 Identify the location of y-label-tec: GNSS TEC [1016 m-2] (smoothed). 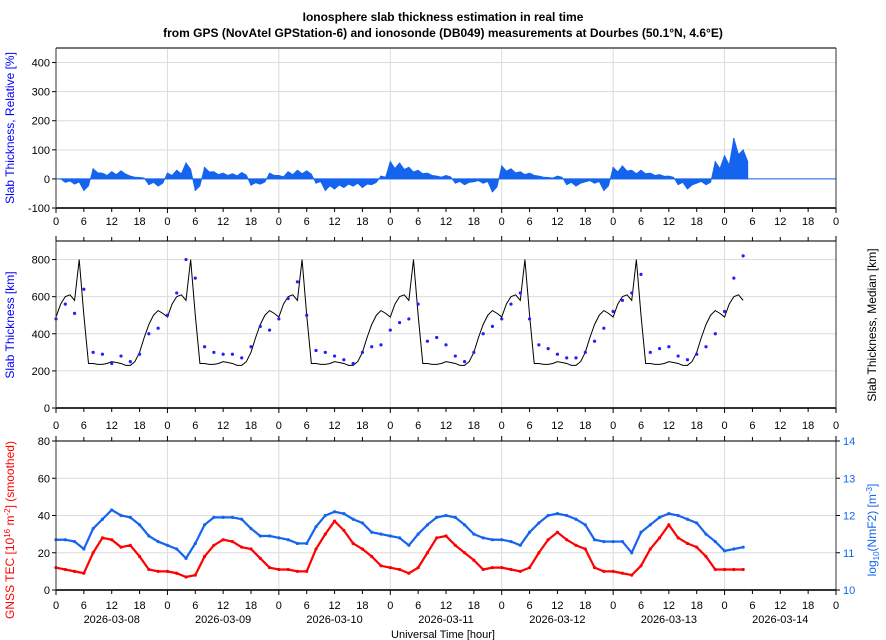
(10, 530).